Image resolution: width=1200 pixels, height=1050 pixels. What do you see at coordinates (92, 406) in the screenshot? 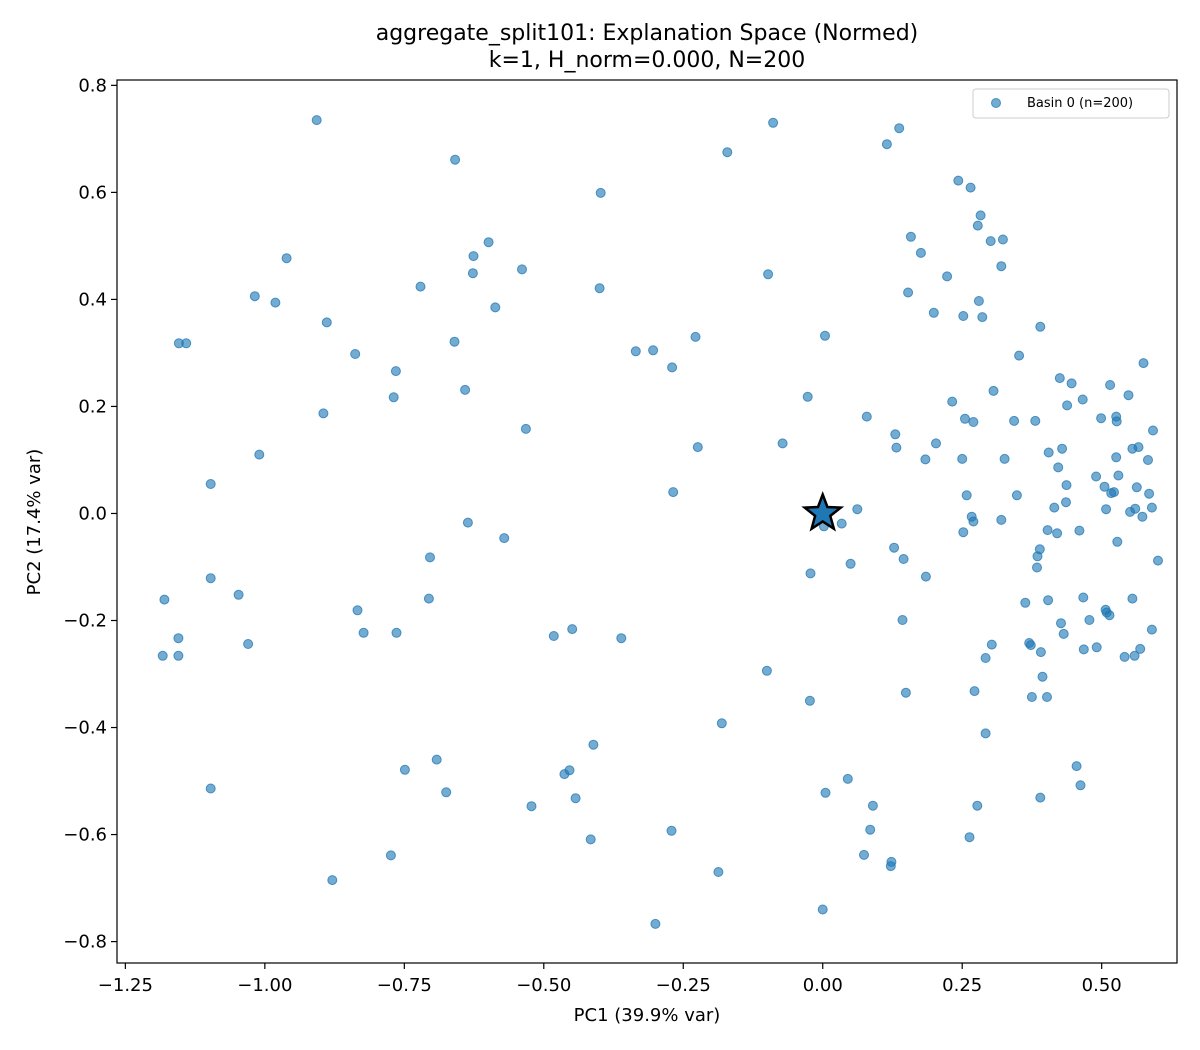
I see `y-tick-label: 0.2` at bounding box center [92, 406].